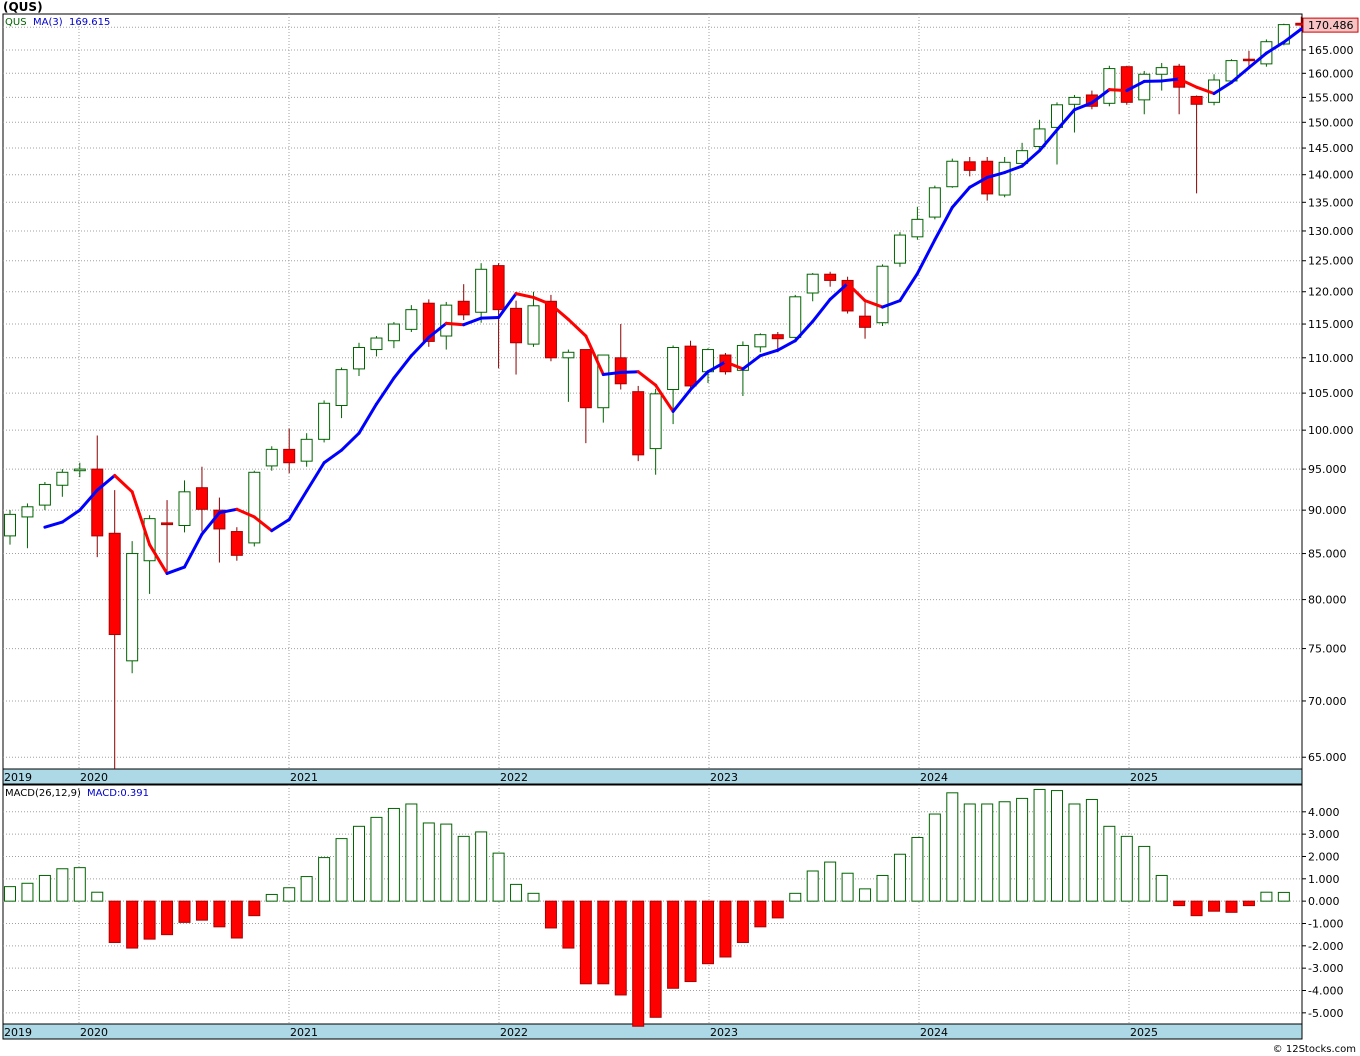 The width and height of the screenshot is (1360, 1056). Describe the element at coordinates (89, 22) in the screenshot. I see `legend-ma-value: 169.615` at that location.